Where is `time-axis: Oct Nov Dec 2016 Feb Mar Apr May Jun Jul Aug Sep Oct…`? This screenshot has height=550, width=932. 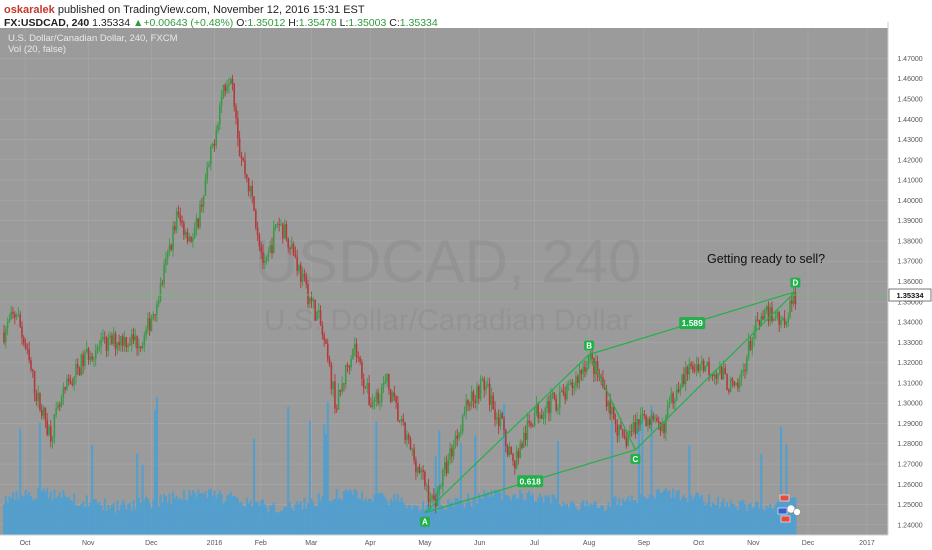
time-axis: Oct Nov Dec 2016 Feb Mar Apr May Jun Jul Aug Sep Oct… is located at coordinates (466, 542).